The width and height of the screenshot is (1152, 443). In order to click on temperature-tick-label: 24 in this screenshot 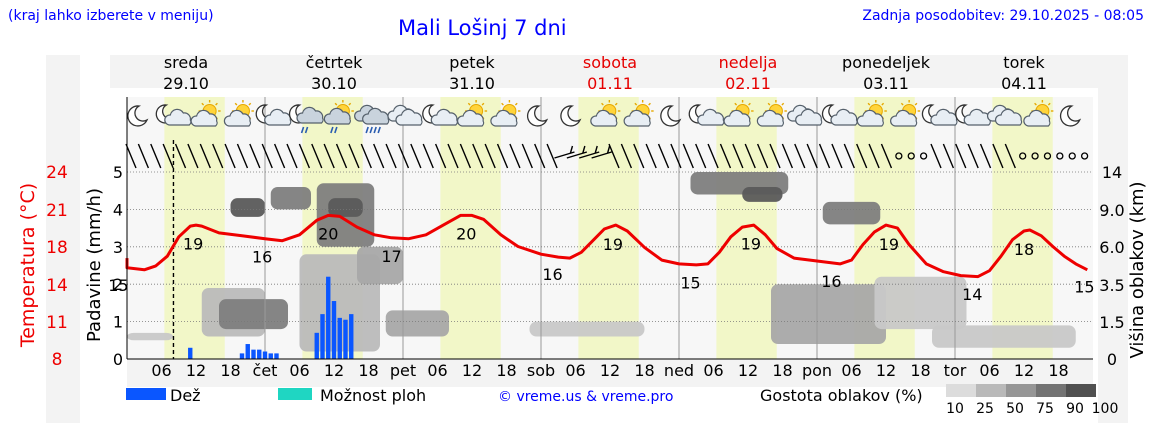, I will do `click(57, 173)`.